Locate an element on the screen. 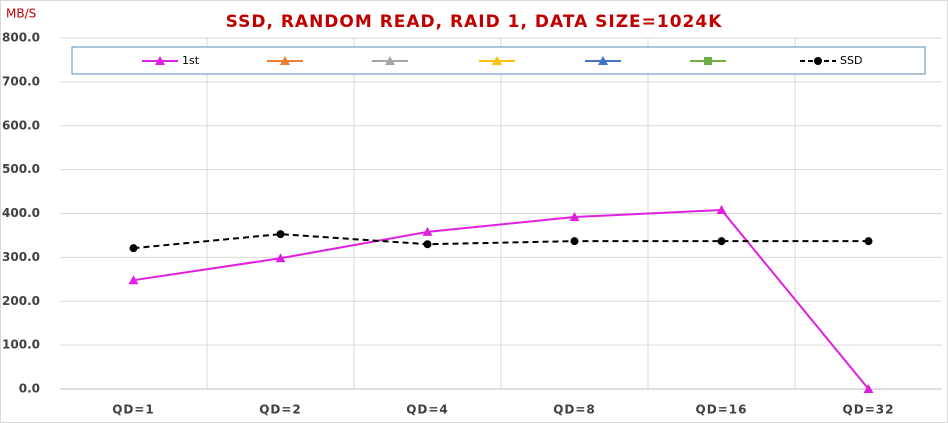 The height and width of the screenshot is (423, 948). y-tick-label: 400.0 is located at coordinates (21, 213).